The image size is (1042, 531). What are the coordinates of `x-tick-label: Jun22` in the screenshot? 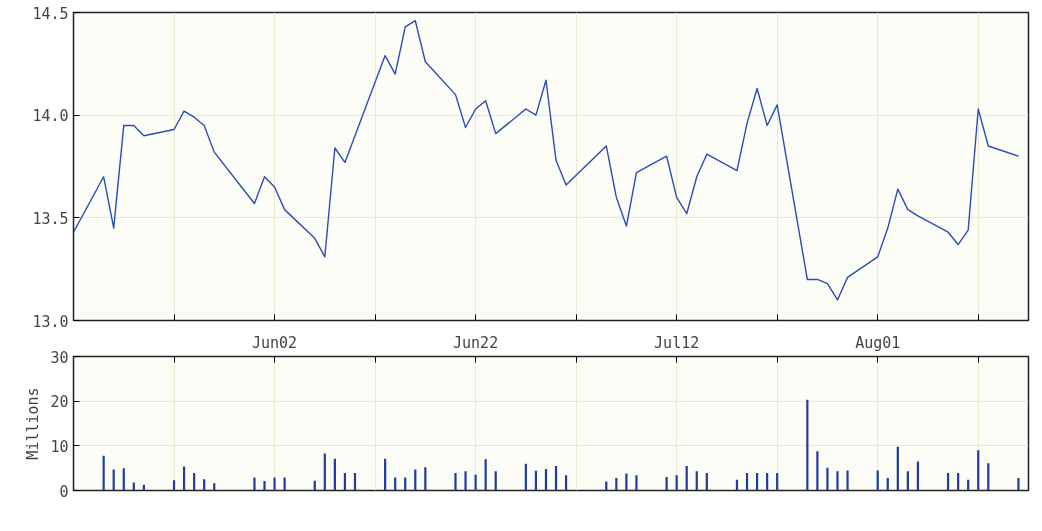 It's located at (476, 342).